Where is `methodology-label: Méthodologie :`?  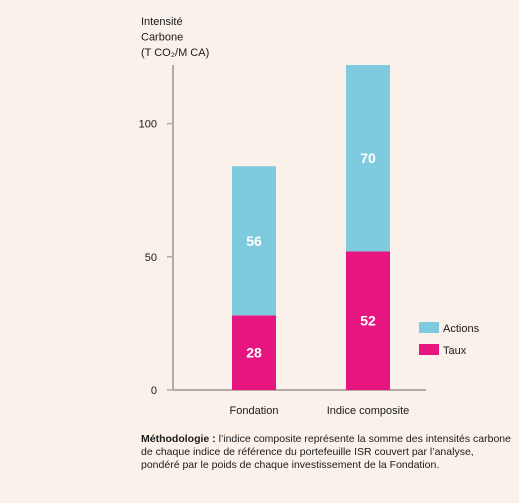 methodology-label: Méthodologie : is located at coordinates (178, 439).